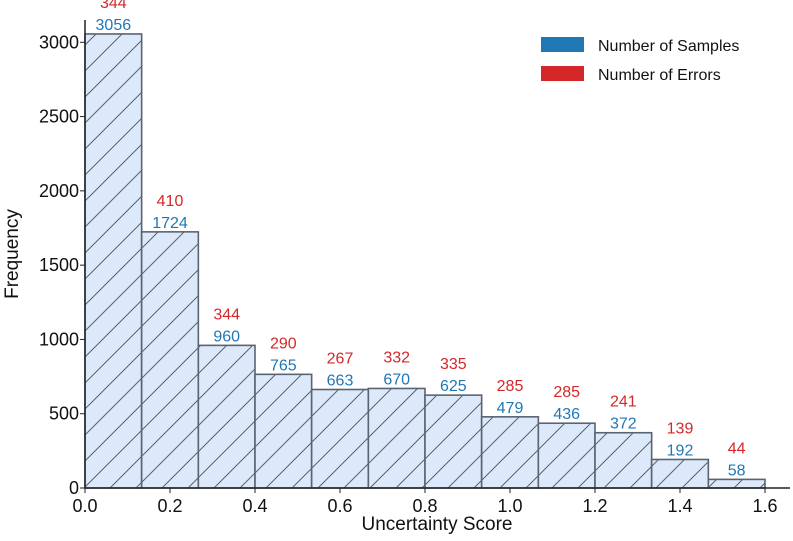  What do you see at coordinates (737, 470) in the screenshot?
I see `sample-count-label: 58` at bounding box center [737, 470].